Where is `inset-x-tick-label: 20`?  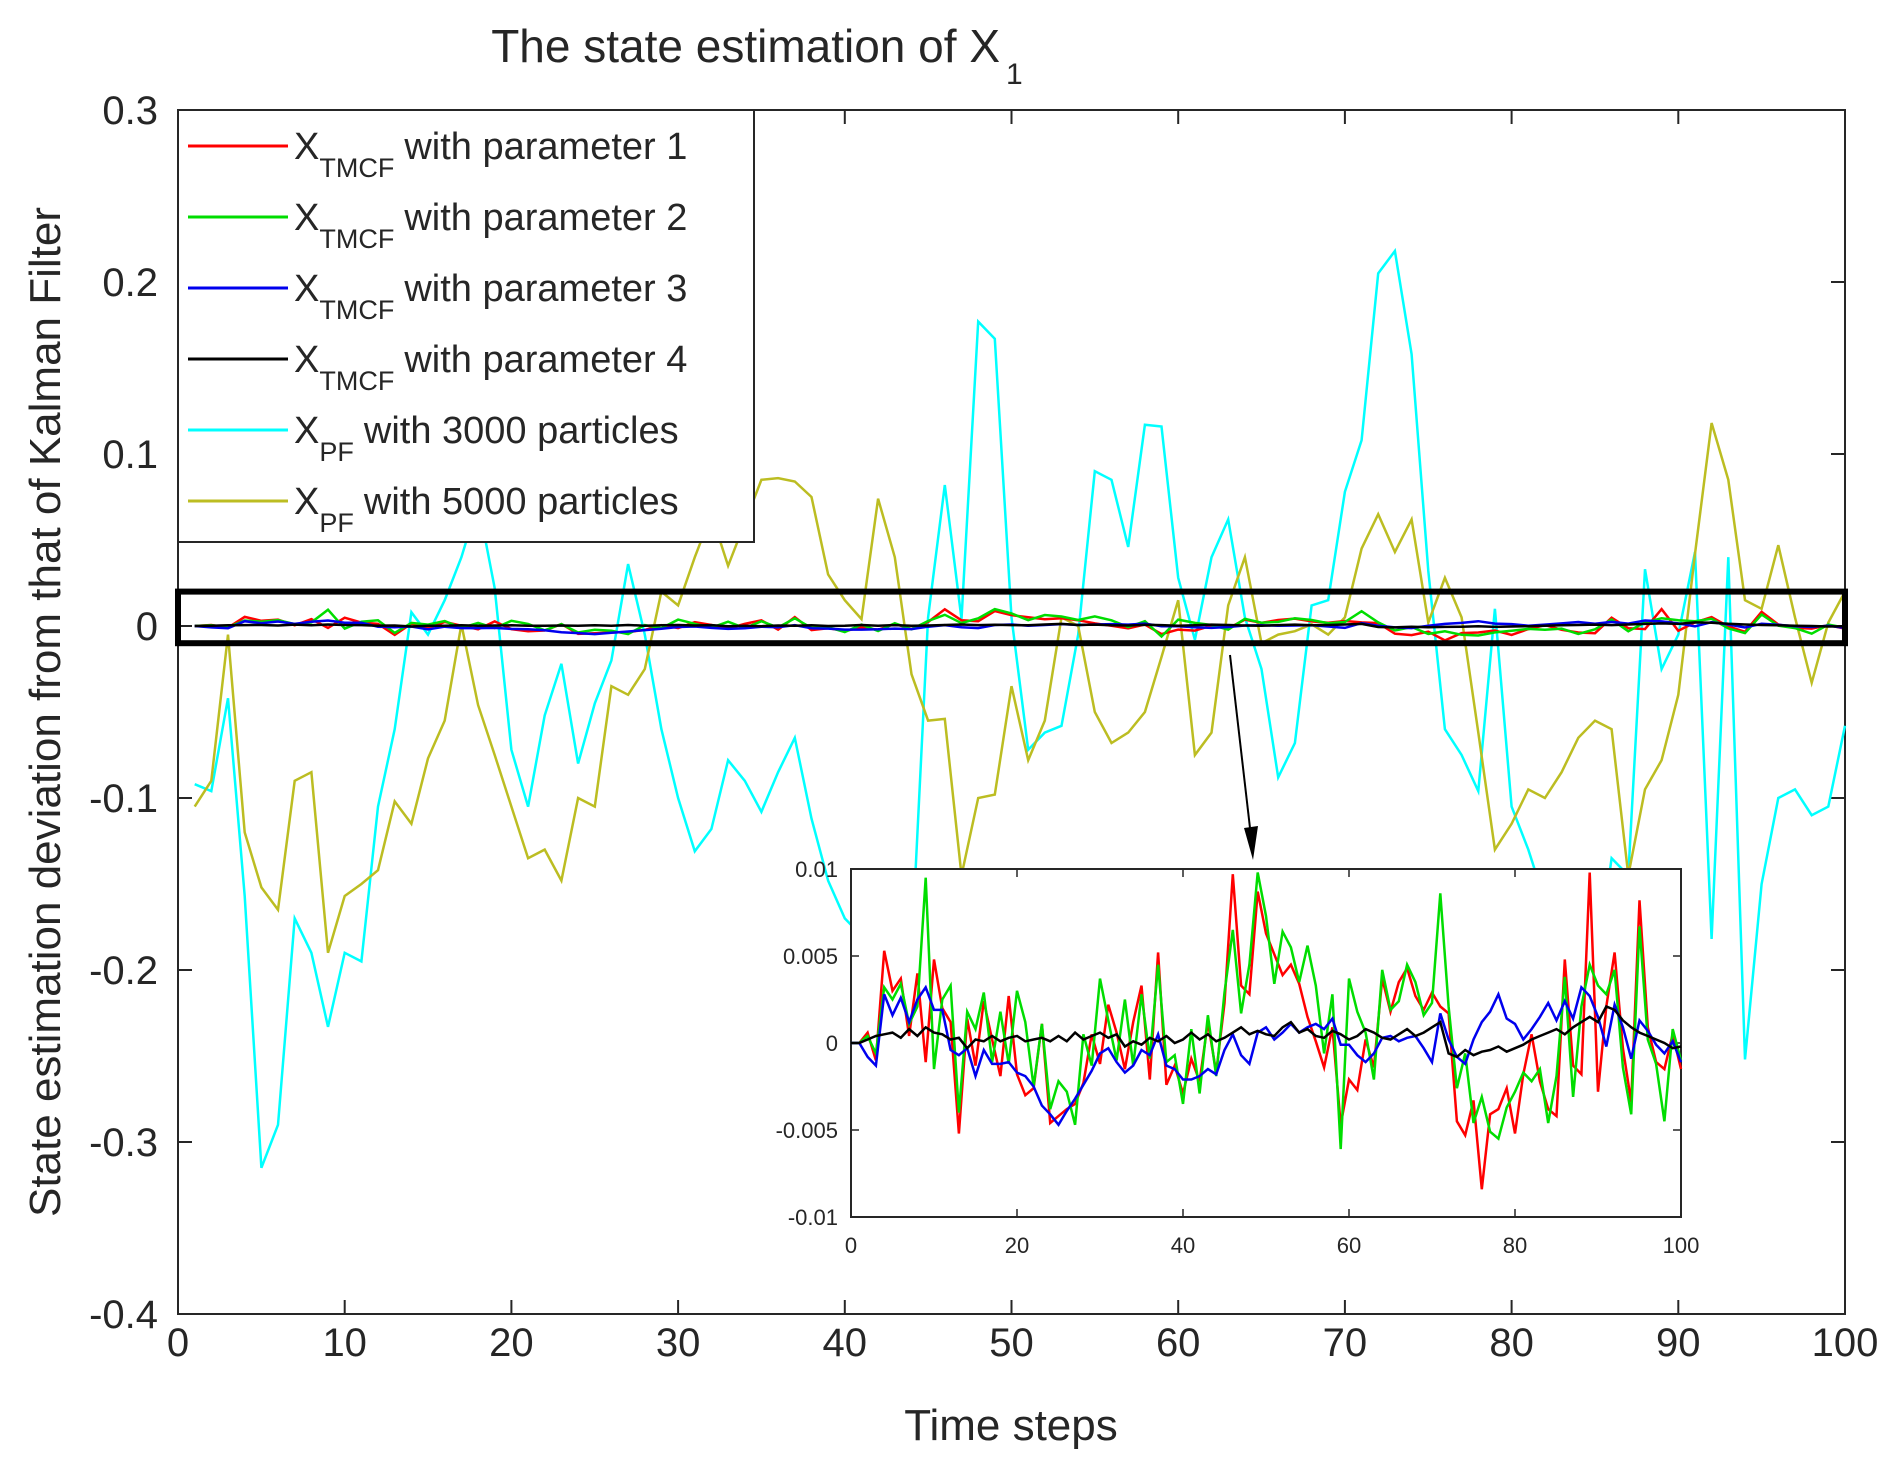 inset-x-tick-label: 20 is located at coordinates (1017, 1245).